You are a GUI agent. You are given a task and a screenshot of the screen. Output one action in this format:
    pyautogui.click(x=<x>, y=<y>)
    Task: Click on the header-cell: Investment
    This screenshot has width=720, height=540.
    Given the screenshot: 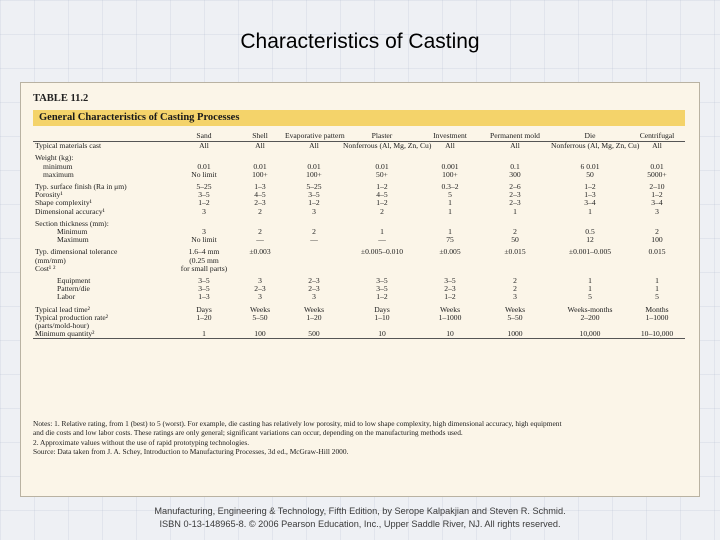 What is the action you would take?
    pyautogui.click(x=450, y=135)
    